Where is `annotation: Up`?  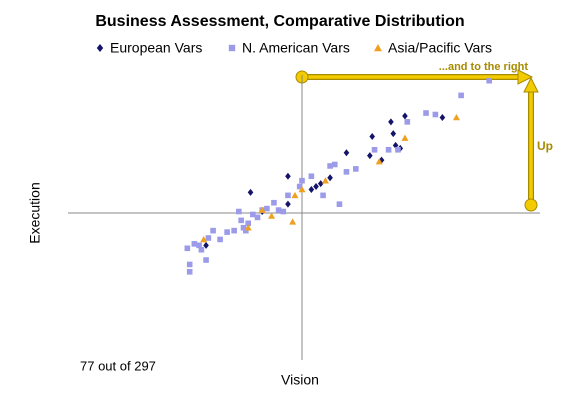 annotation: Up is located at coordinates (545, 146).